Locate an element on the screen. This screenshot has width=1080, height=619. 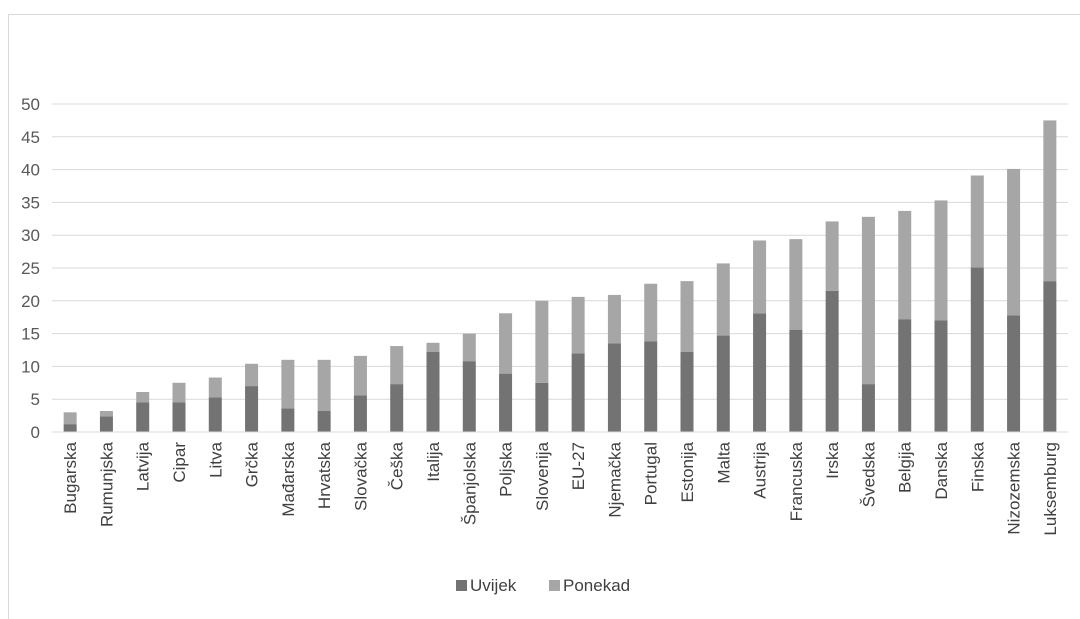
x-tick-label: Litva is located at coordinates (215, 459).